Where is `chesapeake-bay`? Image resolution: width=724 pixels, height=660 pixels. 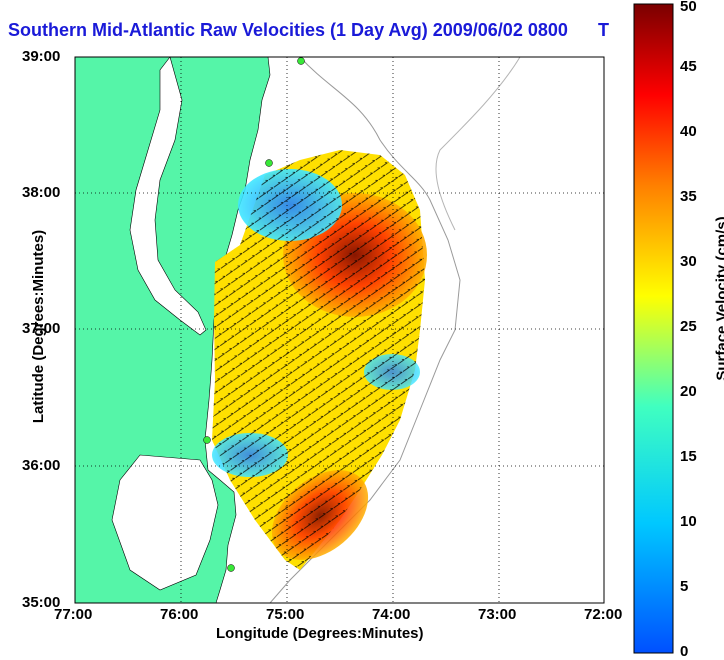
chesapeake-bay is located at coordinates (168, 196).